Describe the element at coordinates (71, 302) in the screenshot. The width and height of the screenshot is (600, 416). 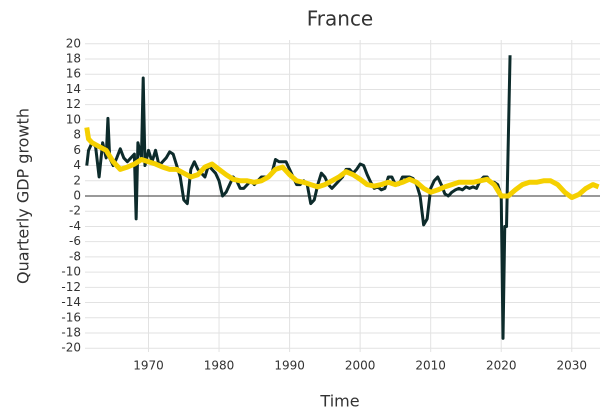
I see `y-tick-label: -14` at that location.